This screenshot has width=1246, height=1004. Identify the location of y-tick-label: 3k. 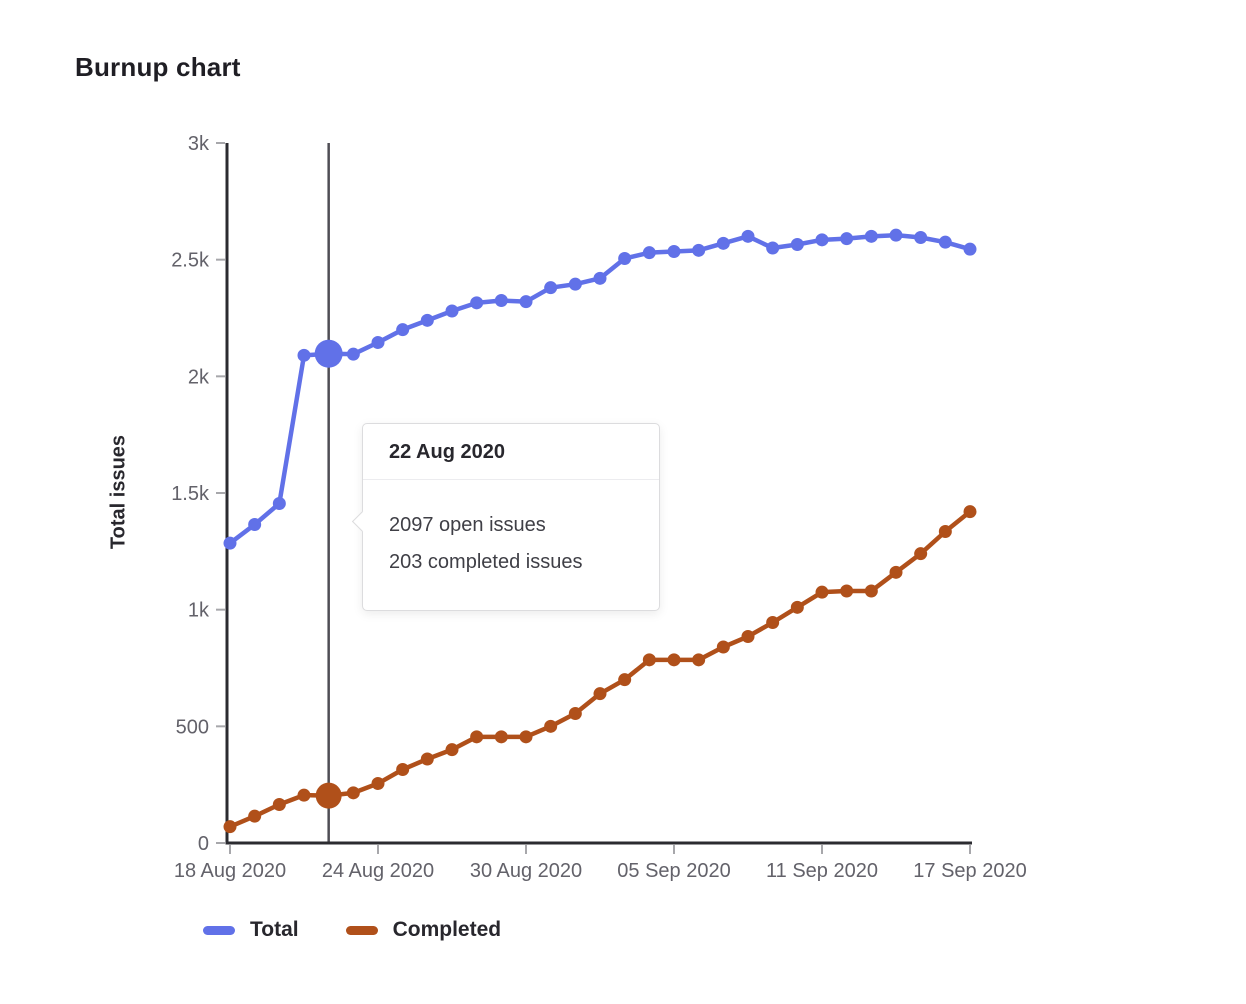
(199, 144).